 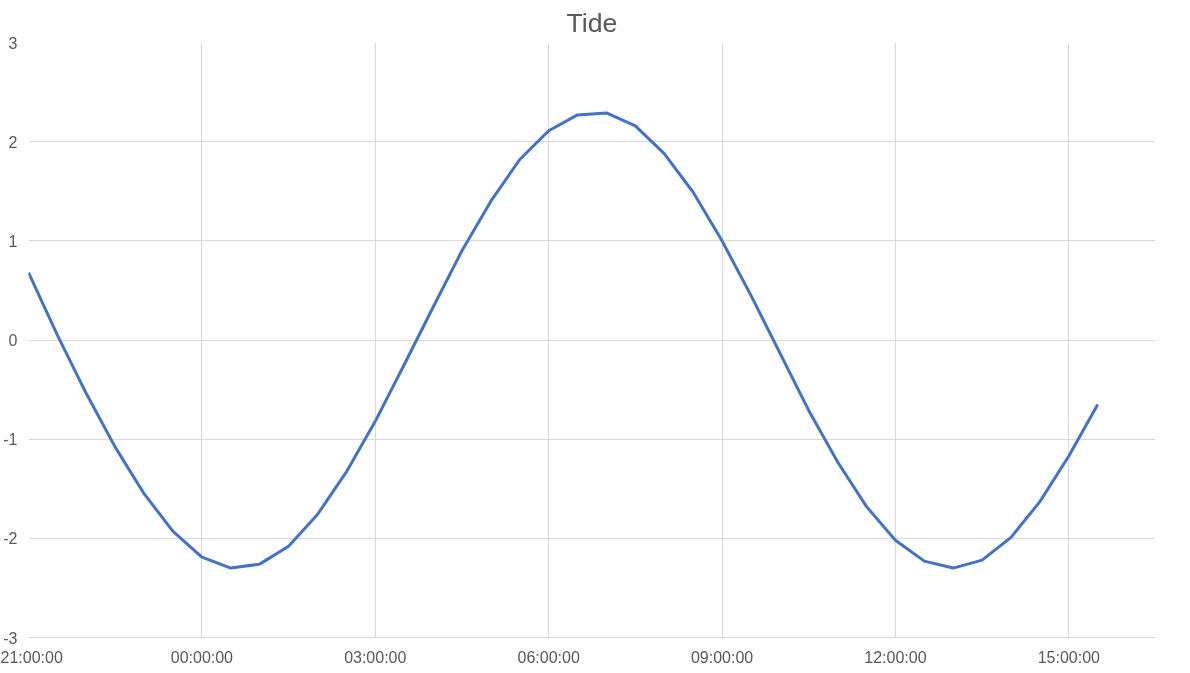 What do you see at coordinates (13, 43) in the screenshot?
I see `y-tick-label: 3` at bounding box center [13, 43].